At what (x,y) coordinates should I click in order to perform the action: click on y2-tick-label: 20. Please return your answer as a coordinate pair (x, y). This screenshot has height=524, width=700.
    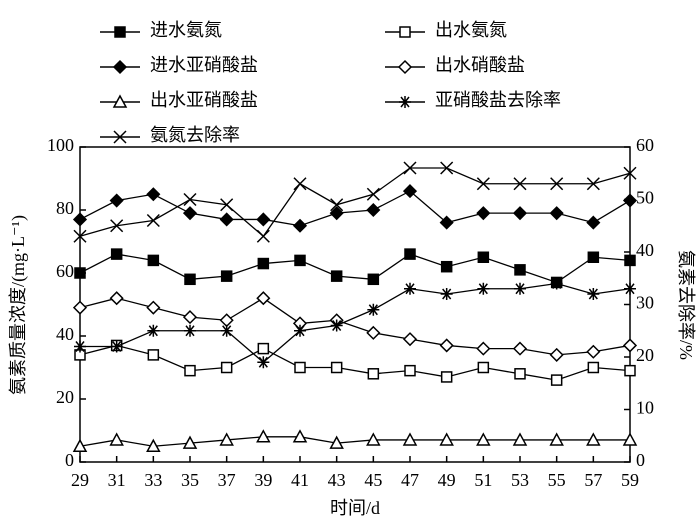
    Looking at the image, I should click on (645, 355).